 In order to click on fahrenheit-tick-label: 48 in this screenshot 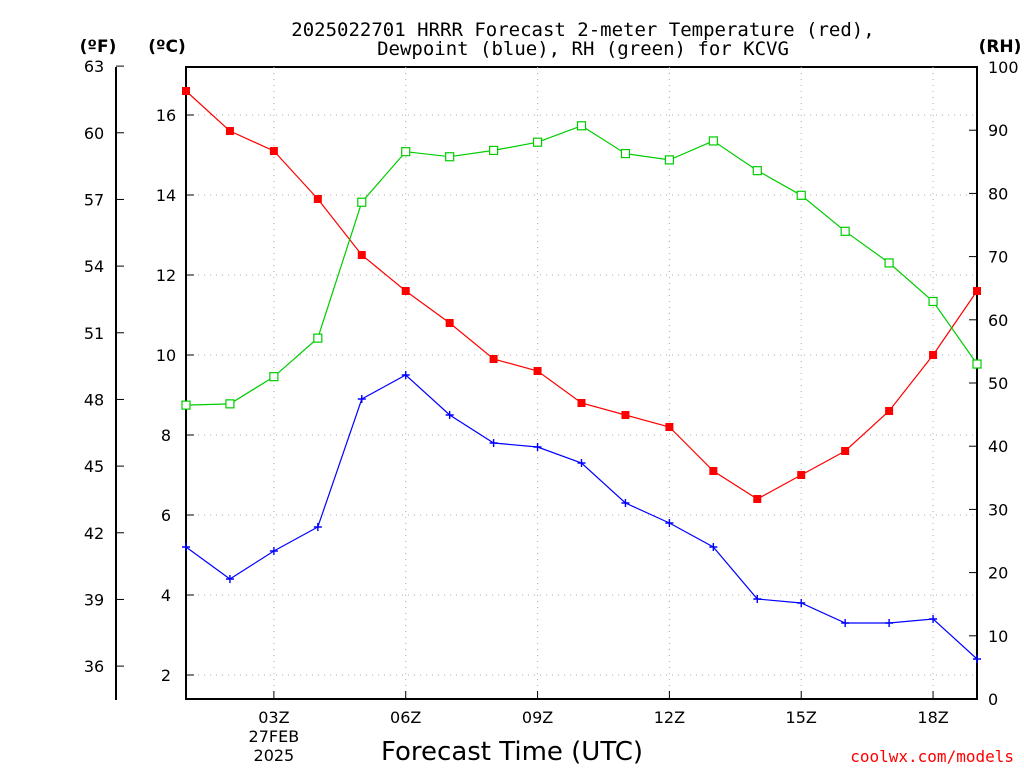, I will do `click(94, 399)`.